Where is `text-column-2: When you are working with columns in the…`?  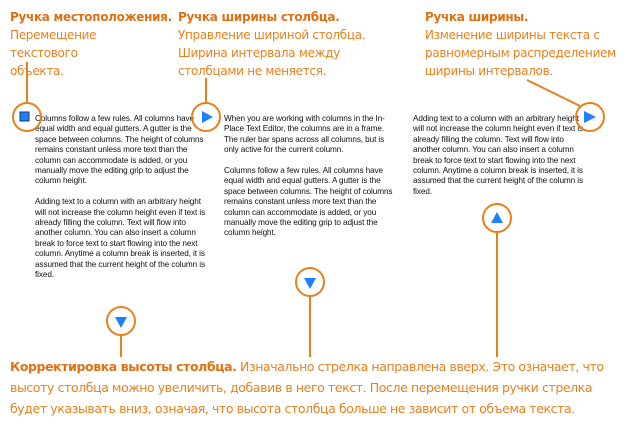 text-column-2: When you are working with columns in the… is located at coordinates (310, 181).